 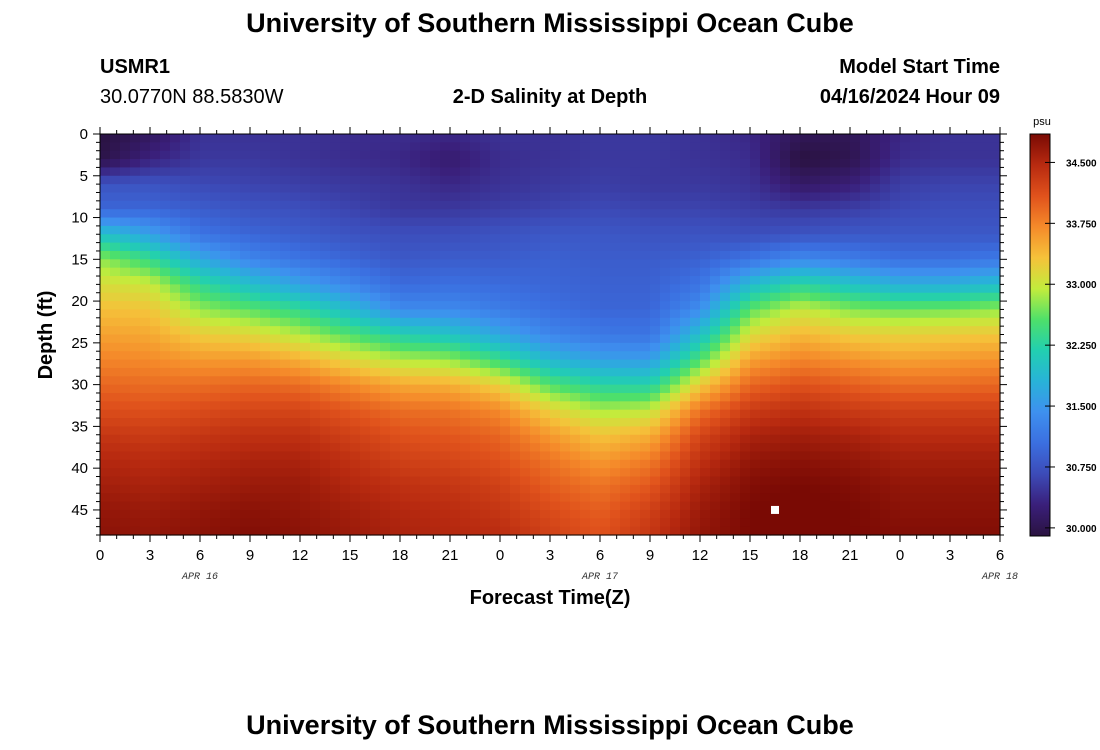 What do you see at coordinates (1081, 163) in the screenshot?
I see `colorbar-tick-label: 34.500` at bounding box center [1081, 163].